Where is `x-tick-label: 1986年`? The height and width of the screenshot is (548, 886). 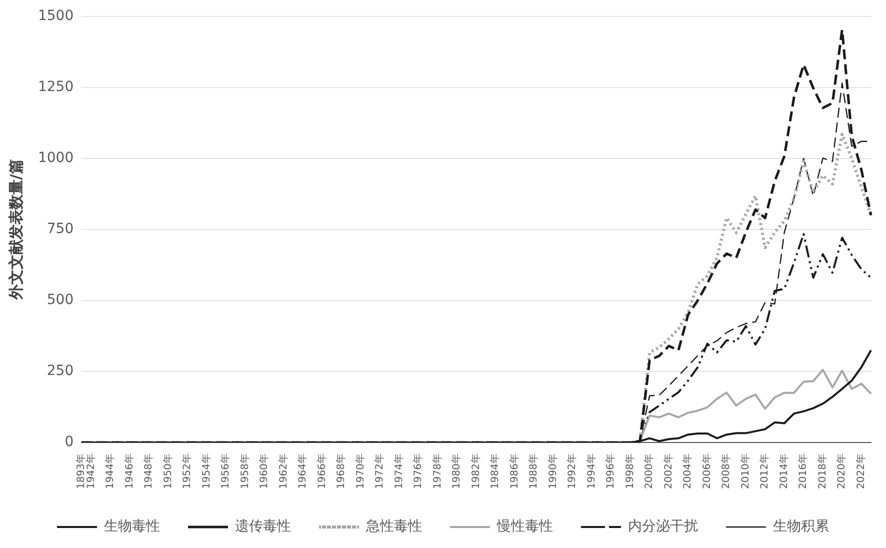 x-tick-label: 1986年 is located at coordinates (514, 472).